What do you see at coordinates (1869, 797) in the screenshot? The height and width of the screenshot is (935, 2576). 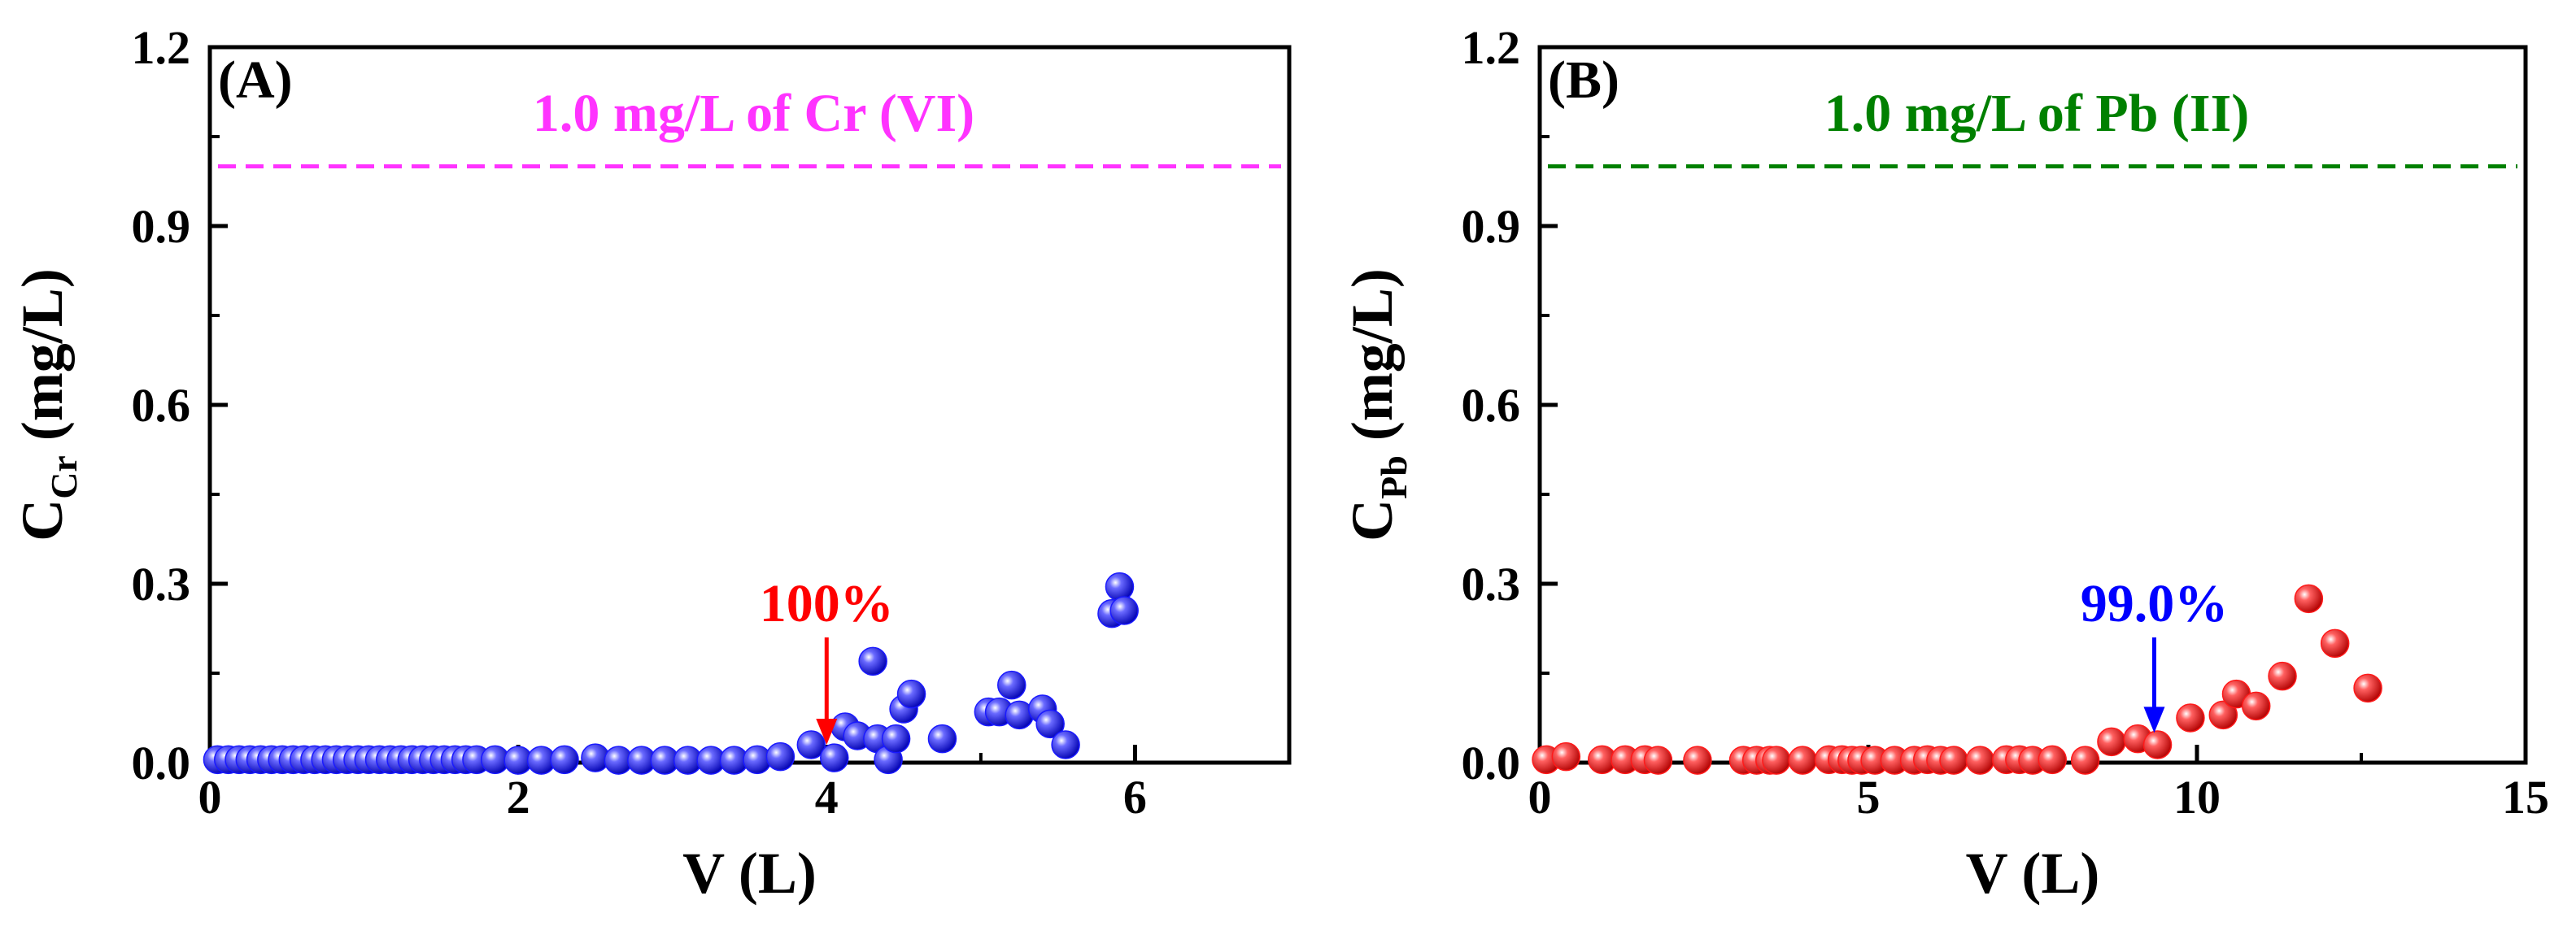 I see `x-tick-label: 5` at bounding box center [1869, 797].